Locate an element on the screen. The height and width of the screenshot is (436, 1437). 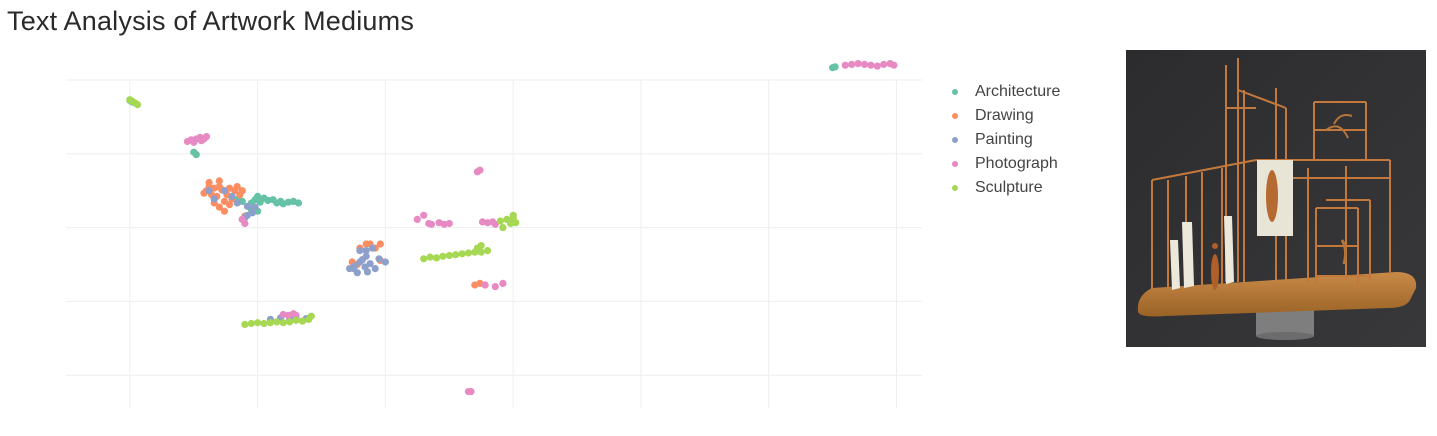
wire-sculpture-icon is located at coordinates (1276, 198).